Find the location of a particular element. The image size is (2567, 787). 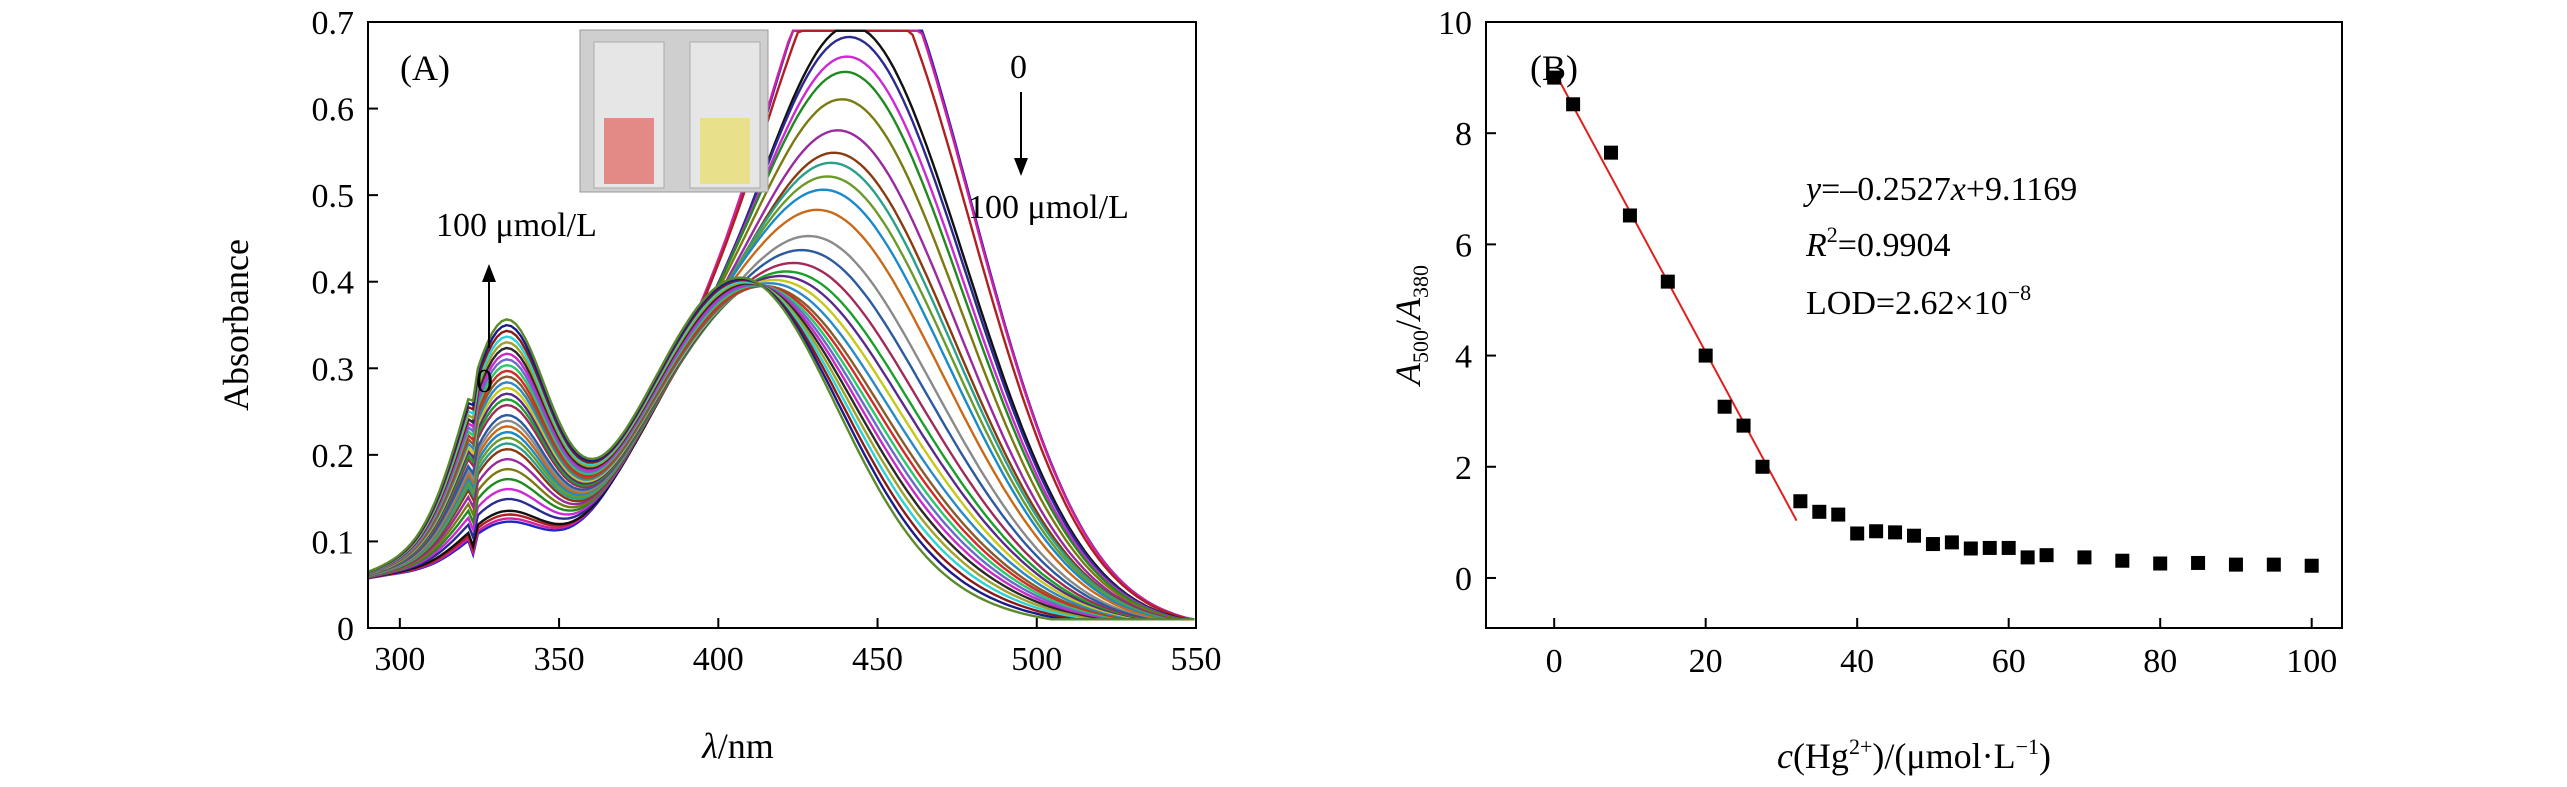

panel-b-y-label: A500/A380 is located at coordinates (1410, 326).